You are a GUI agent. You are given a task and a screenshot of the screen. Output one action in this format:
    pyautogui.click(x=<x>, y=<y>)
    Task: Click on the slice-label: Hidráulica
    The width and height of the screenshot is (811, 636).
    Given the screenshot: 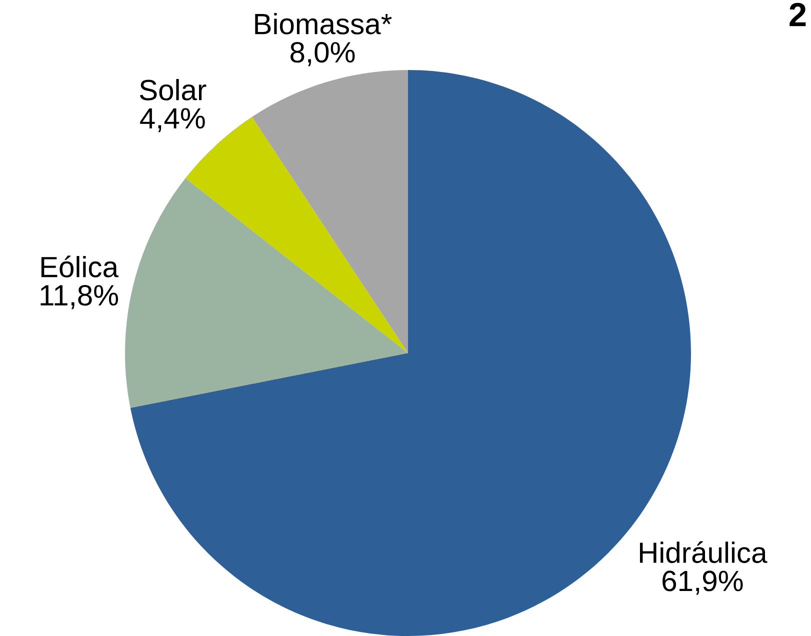 What is the action you would take?
    pyautogui.click(x=704, y=552)
    